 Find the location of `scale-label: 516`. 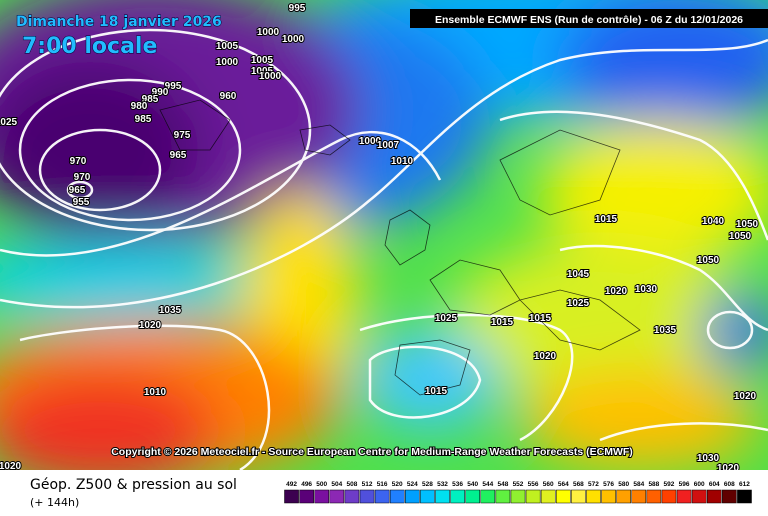

scale-label: 516 is located at coordinates (382, 484).